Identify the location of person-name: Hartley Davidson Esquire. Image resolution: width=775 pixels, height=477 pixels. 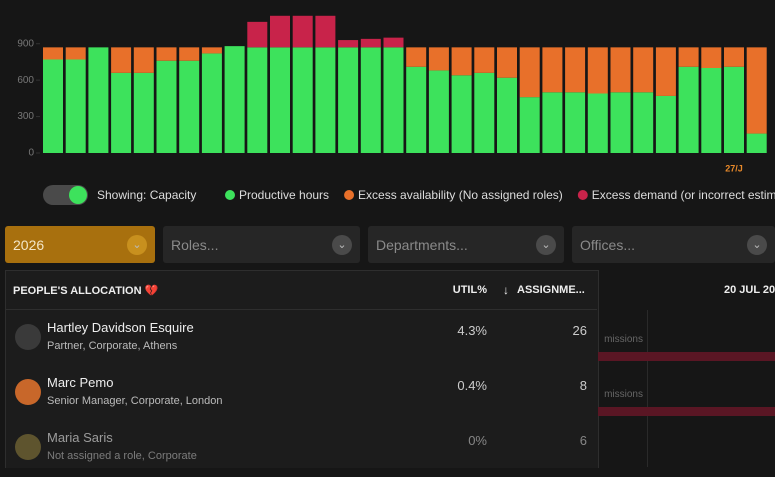
(120, 327).